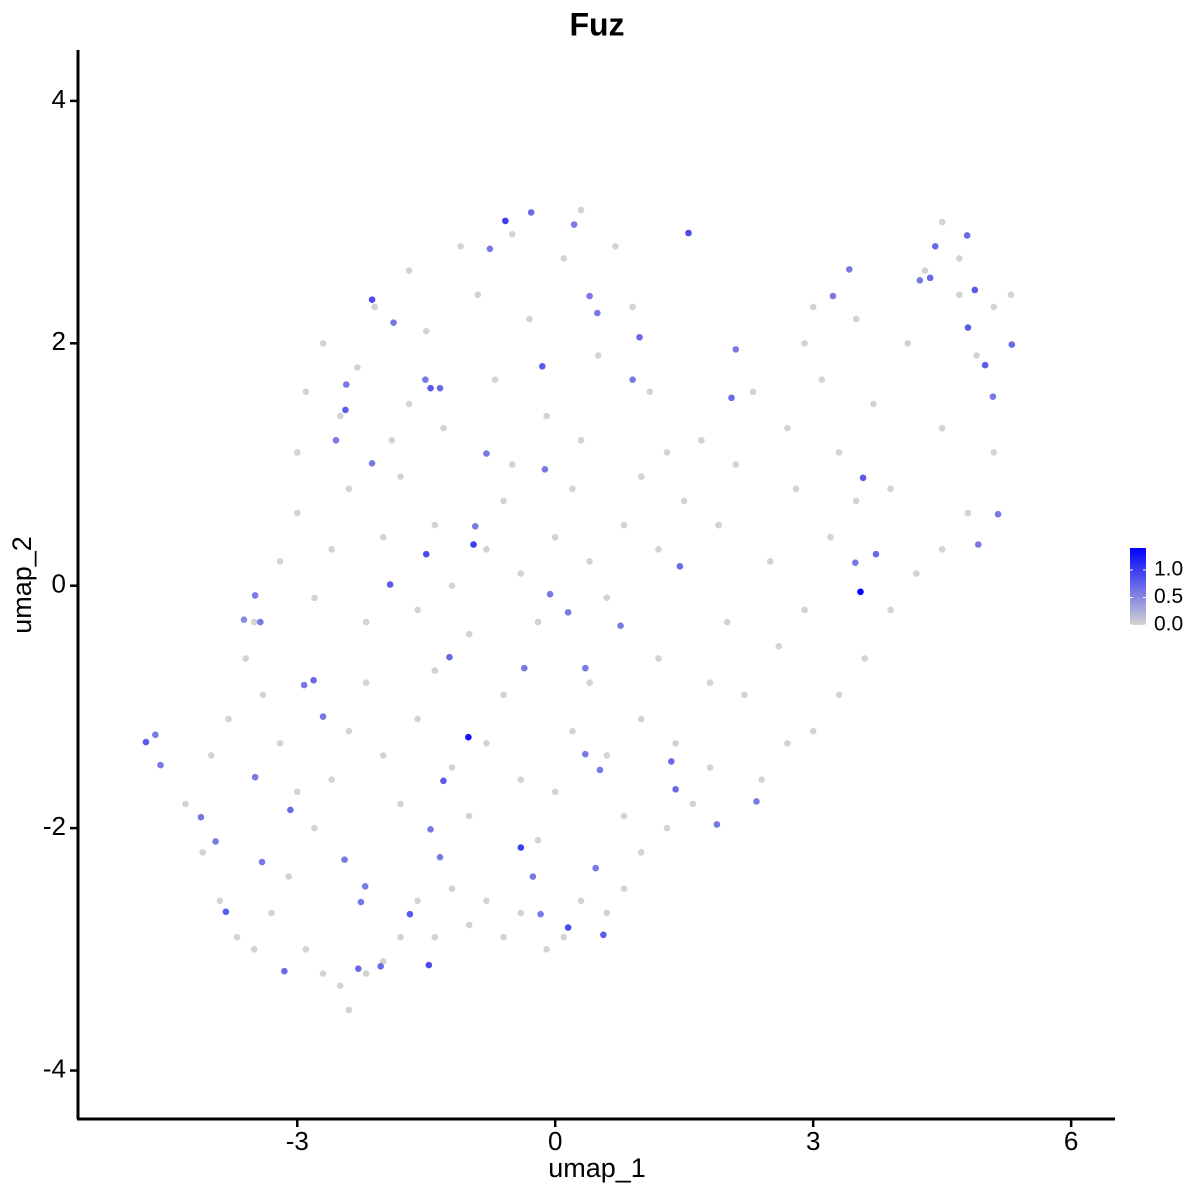 The width and height of the screenshot is (1200, 1200). I want to click on chart-title: Fuz, so click(596, 24).